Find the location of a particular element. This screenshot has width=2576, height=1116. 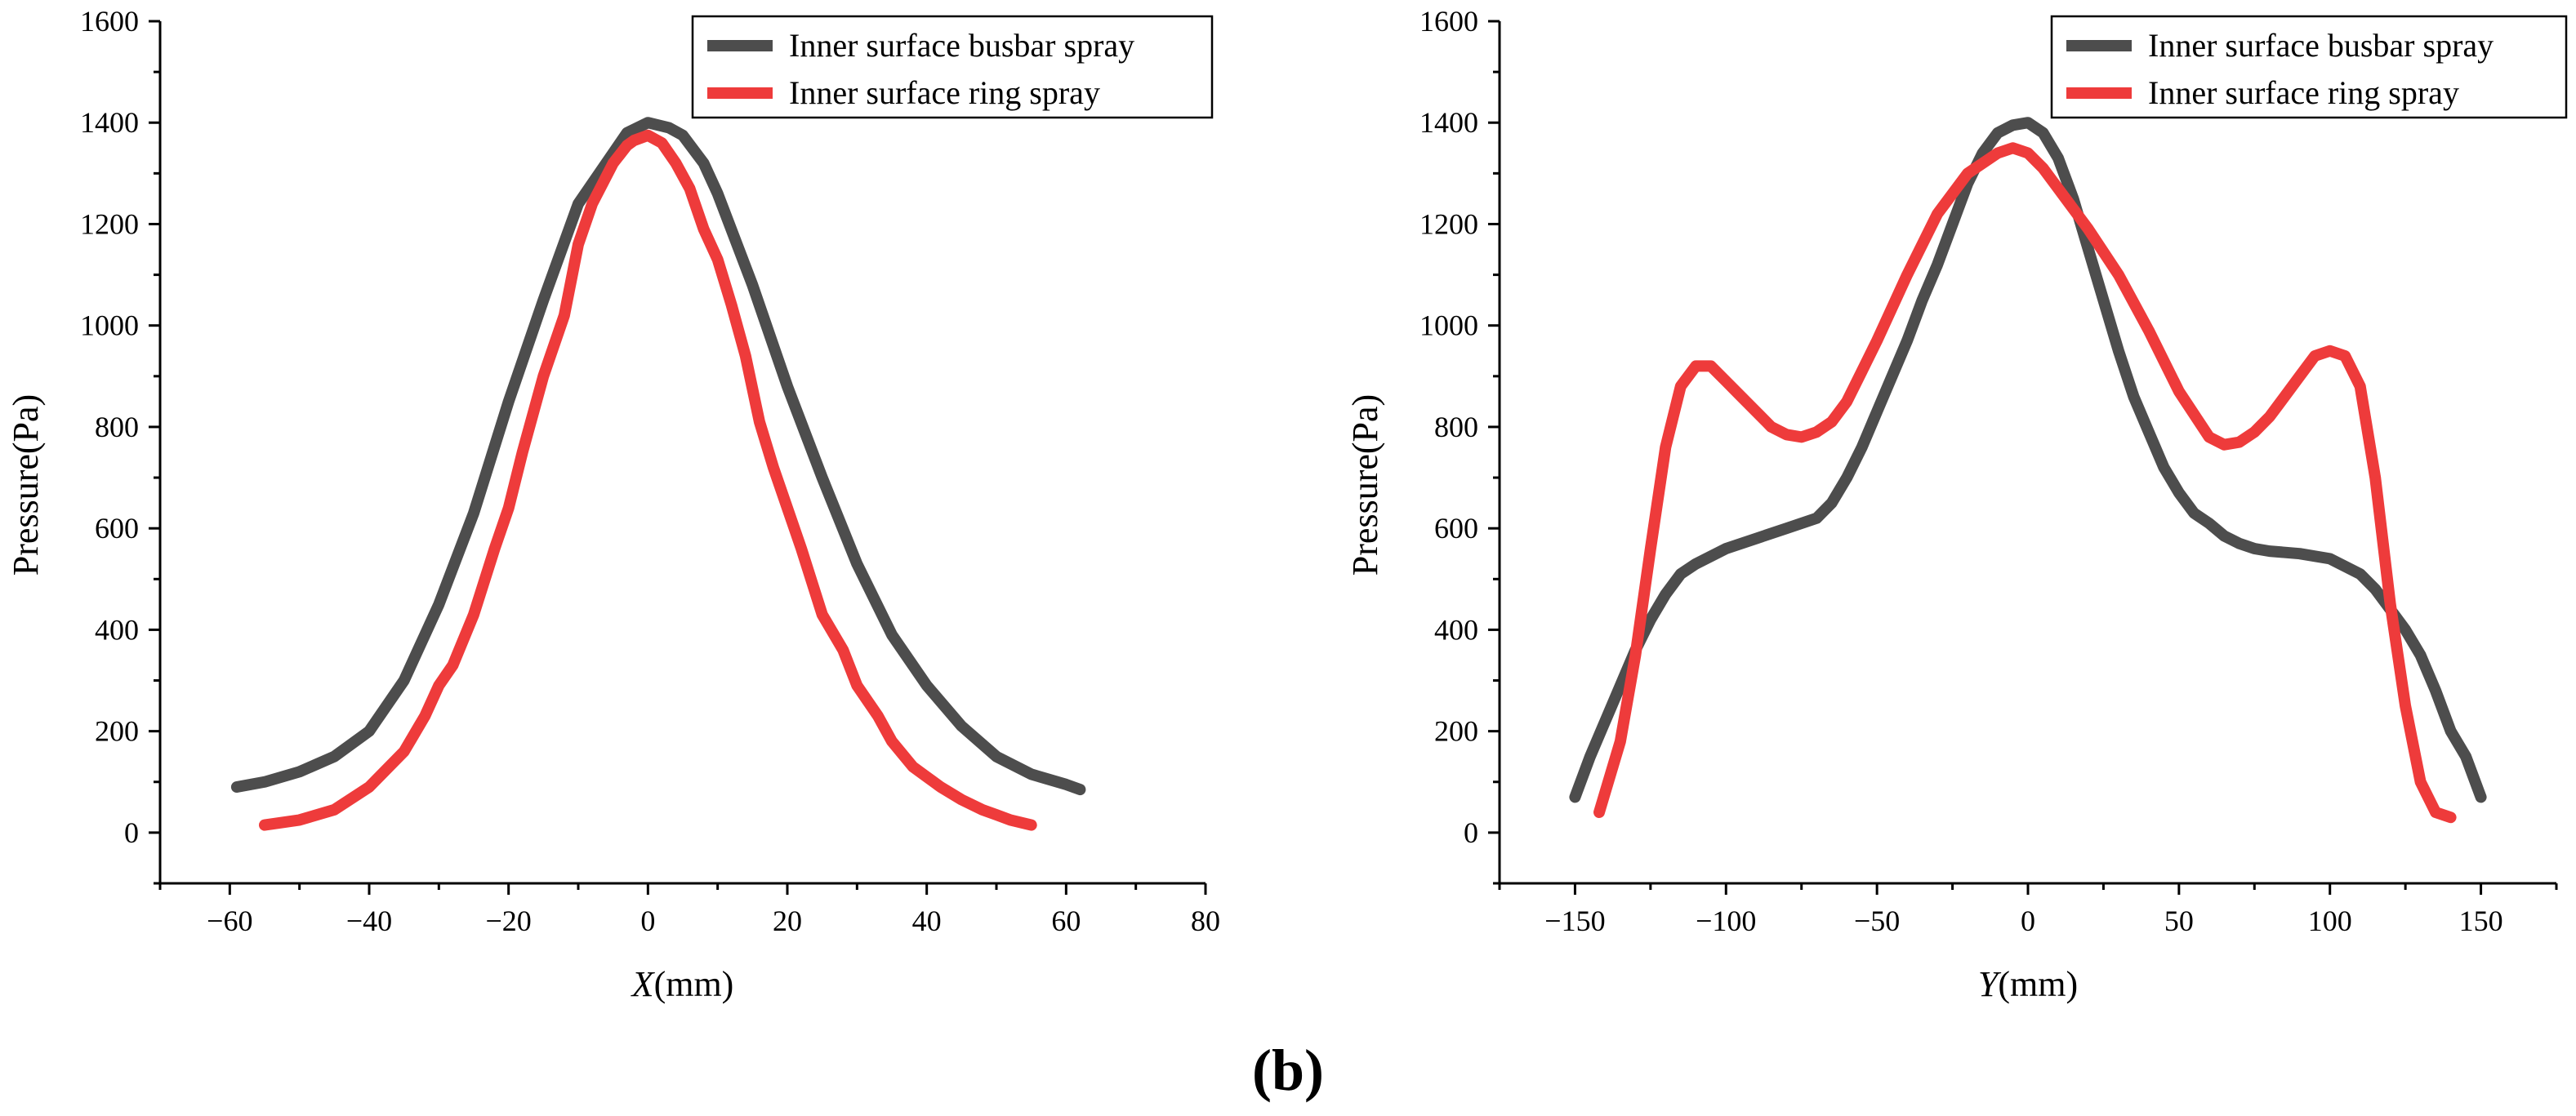

figure-caption: (b) is located at coordinates (1288, 1070).